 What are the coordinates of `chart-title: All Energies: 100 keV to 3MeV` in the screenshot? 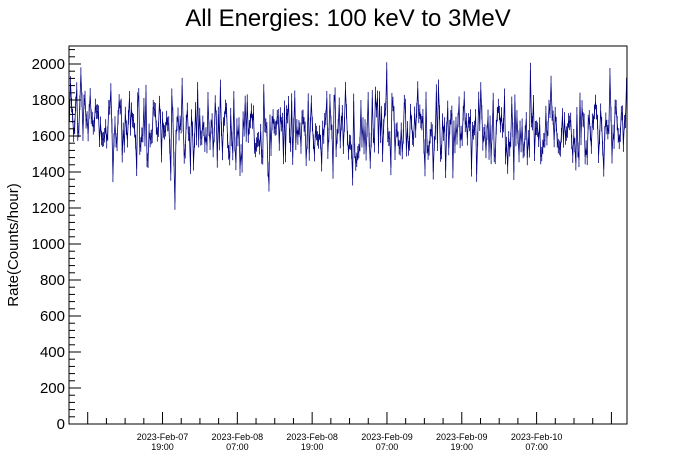 It's located at (348, 18).